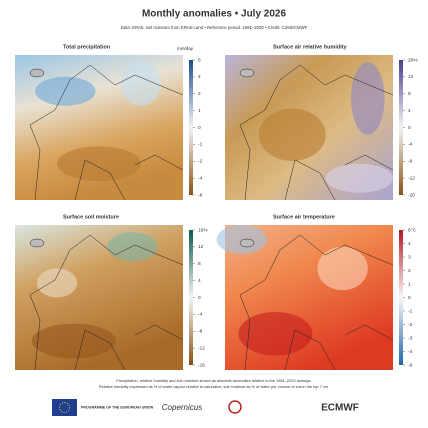  What do you see at coordinates (199, 60) in the screenshot?
I see `colorbar-label: 6` at bounding box center [199, 60].